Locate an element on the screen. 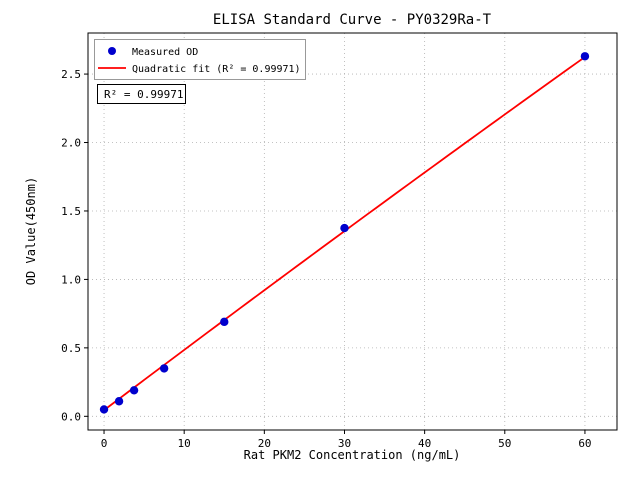 This screenshot has width=640, height=484. x-tick-label: 30 is located at coordinates (344, 443).